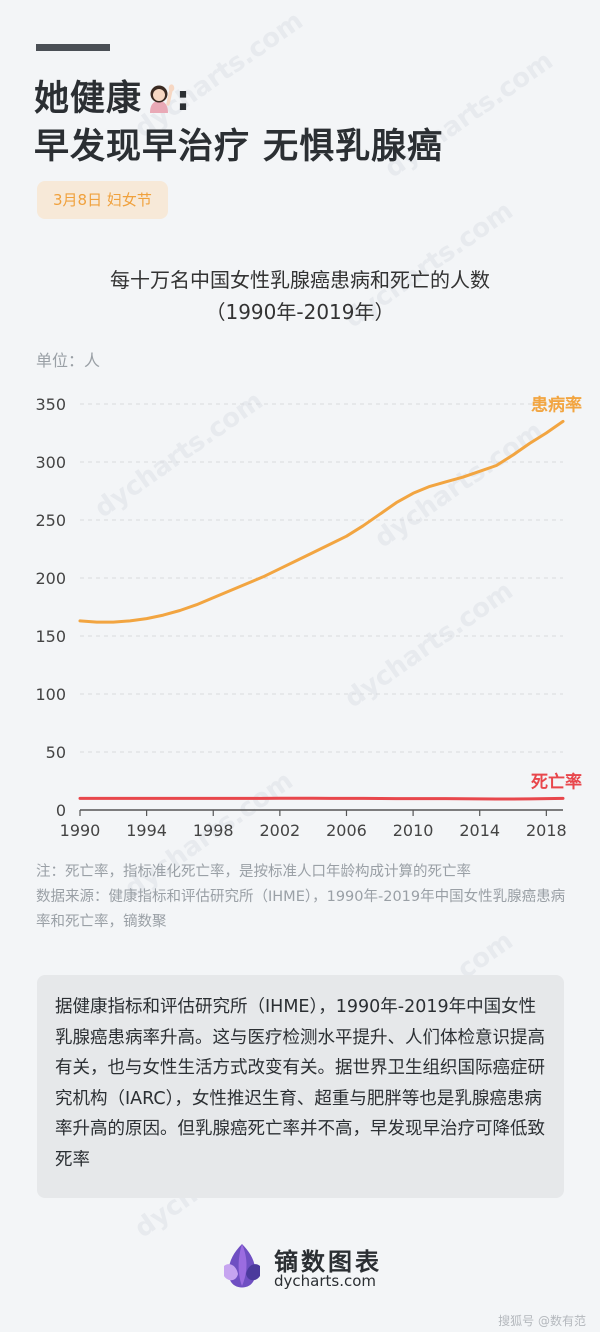  I want to click on chart-unit-label: 单位：人, so click(68, 360).